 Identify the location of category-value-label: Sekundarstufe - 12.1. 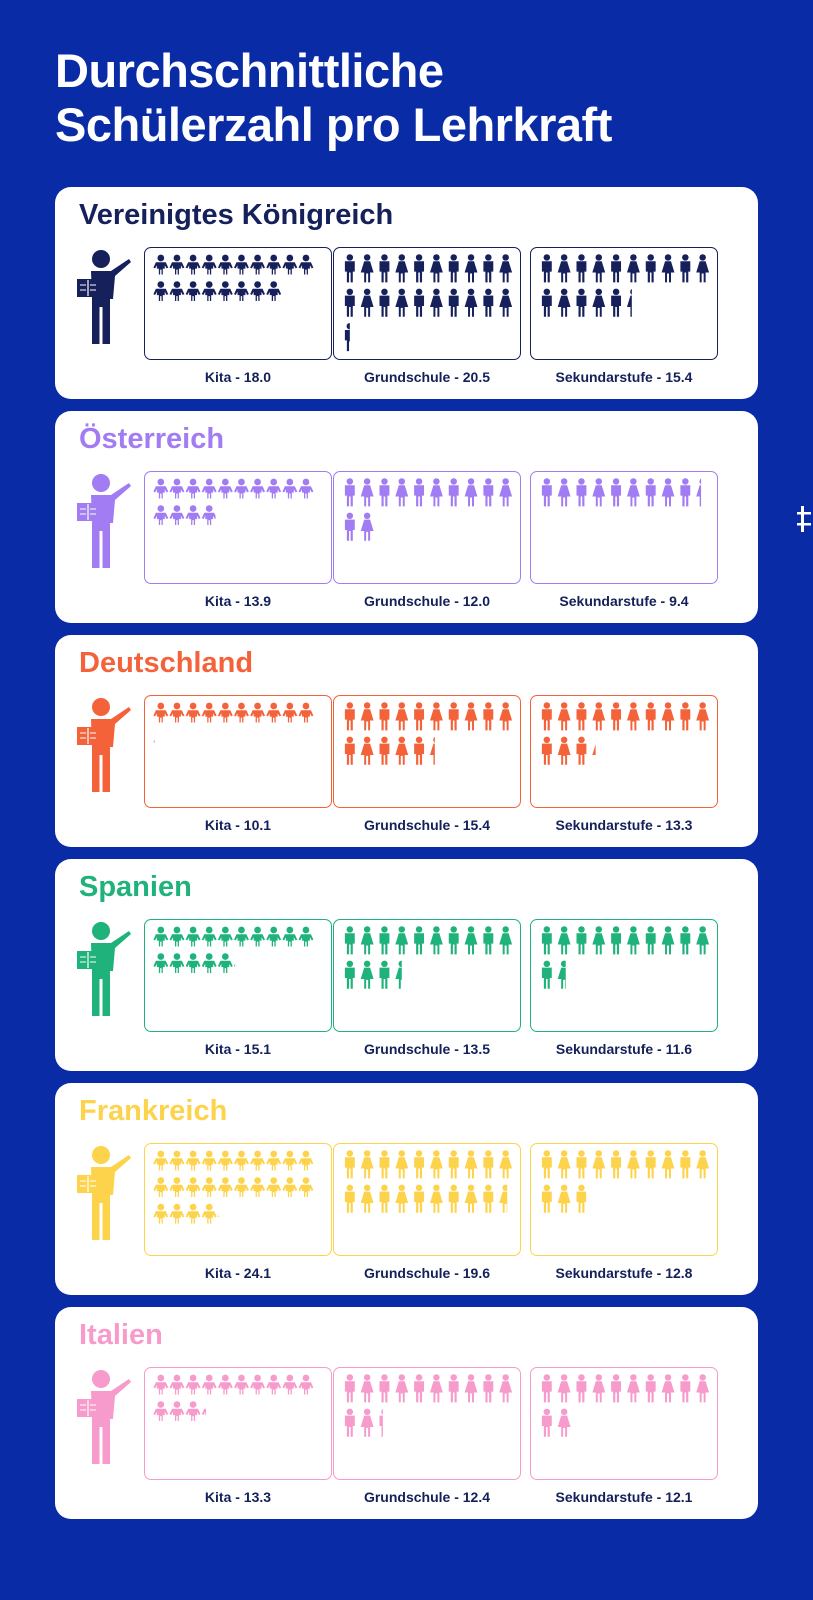
(624, 1497).